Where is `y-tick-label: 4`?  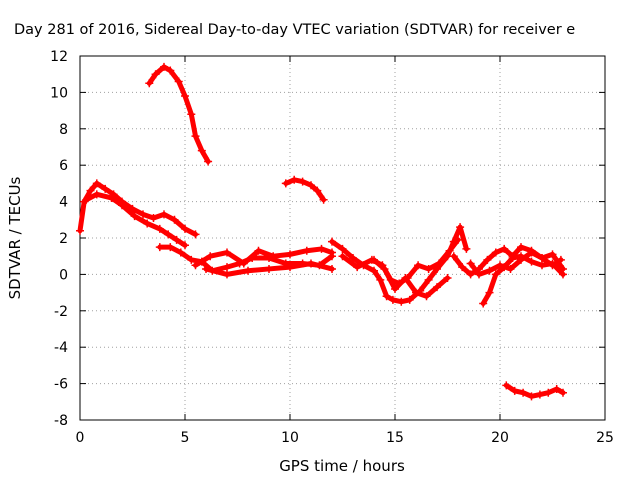 y-tick-label: 4 is located at coordinates (63, 203).